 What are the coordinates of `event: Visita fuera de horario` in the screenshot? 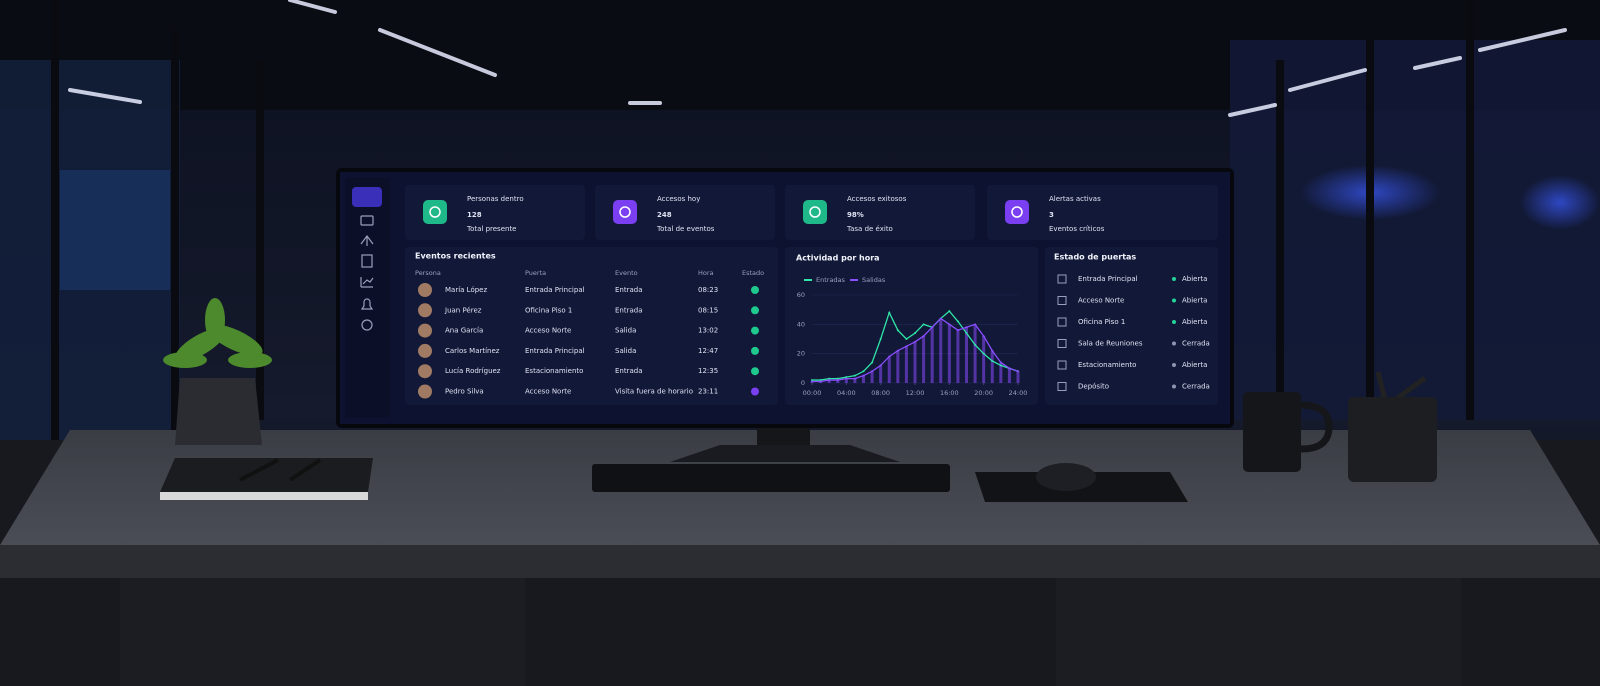 It's located at (654, 392).